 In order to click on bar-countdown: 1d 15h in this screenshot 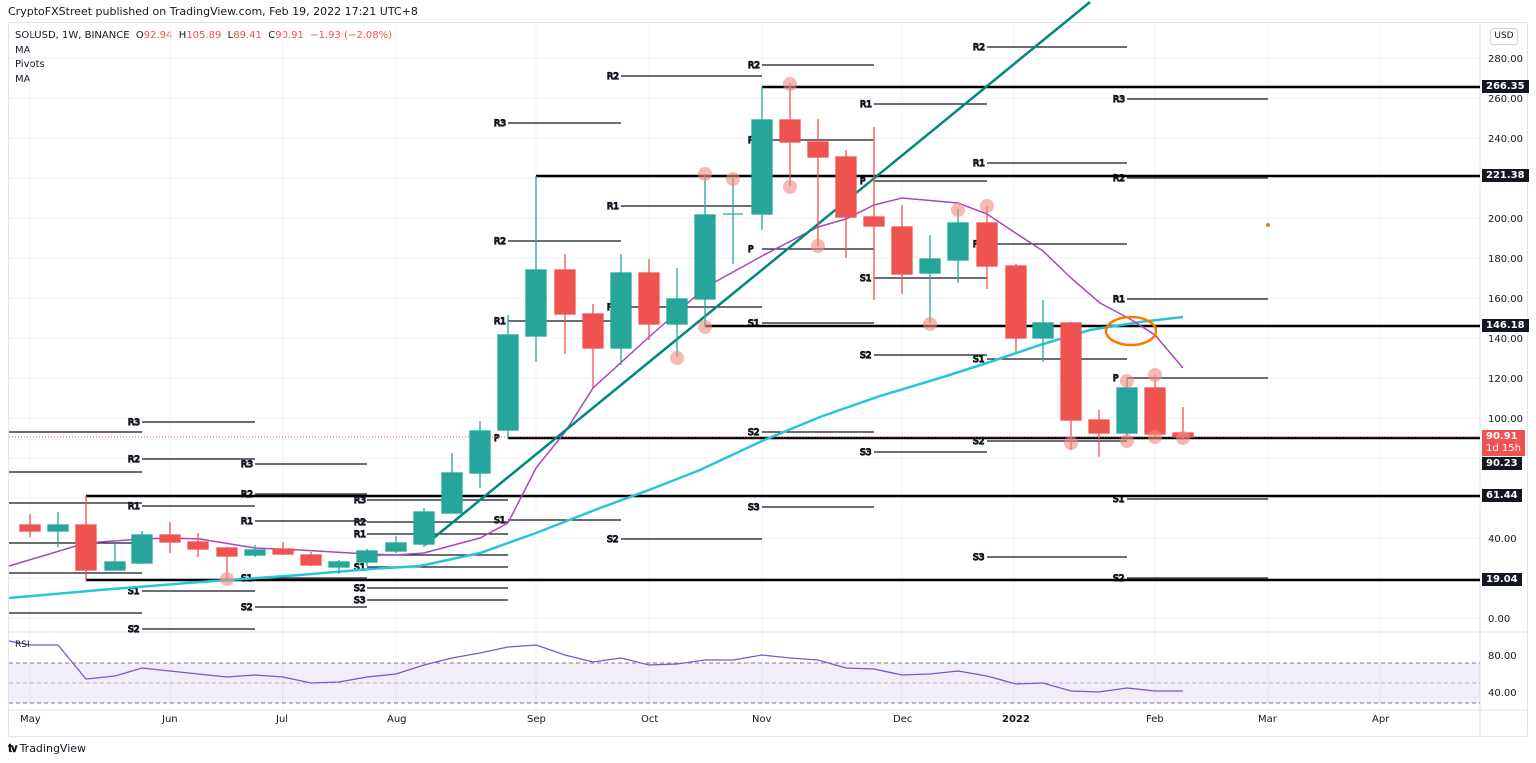, I will do `click(1503, 448)`.